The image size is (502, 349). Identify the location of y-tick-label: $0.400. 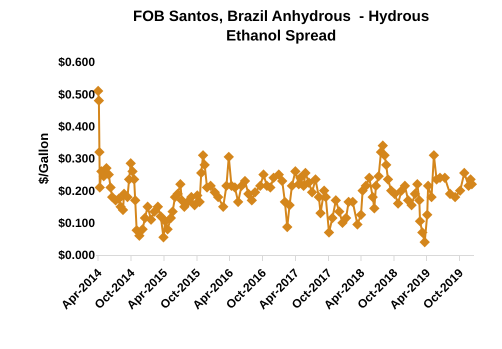
(77, 127).